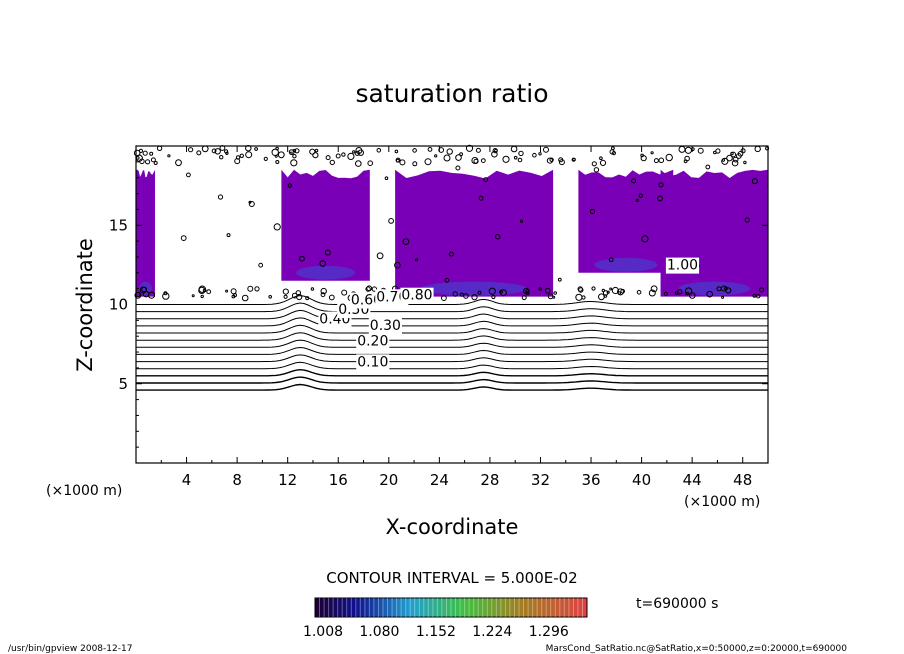 This screenshot has width=904, height=654. What do you see at coordinates (451, 607) in the screenshot?
I see `colorbar-gradient` at bounding box center [451, 607].